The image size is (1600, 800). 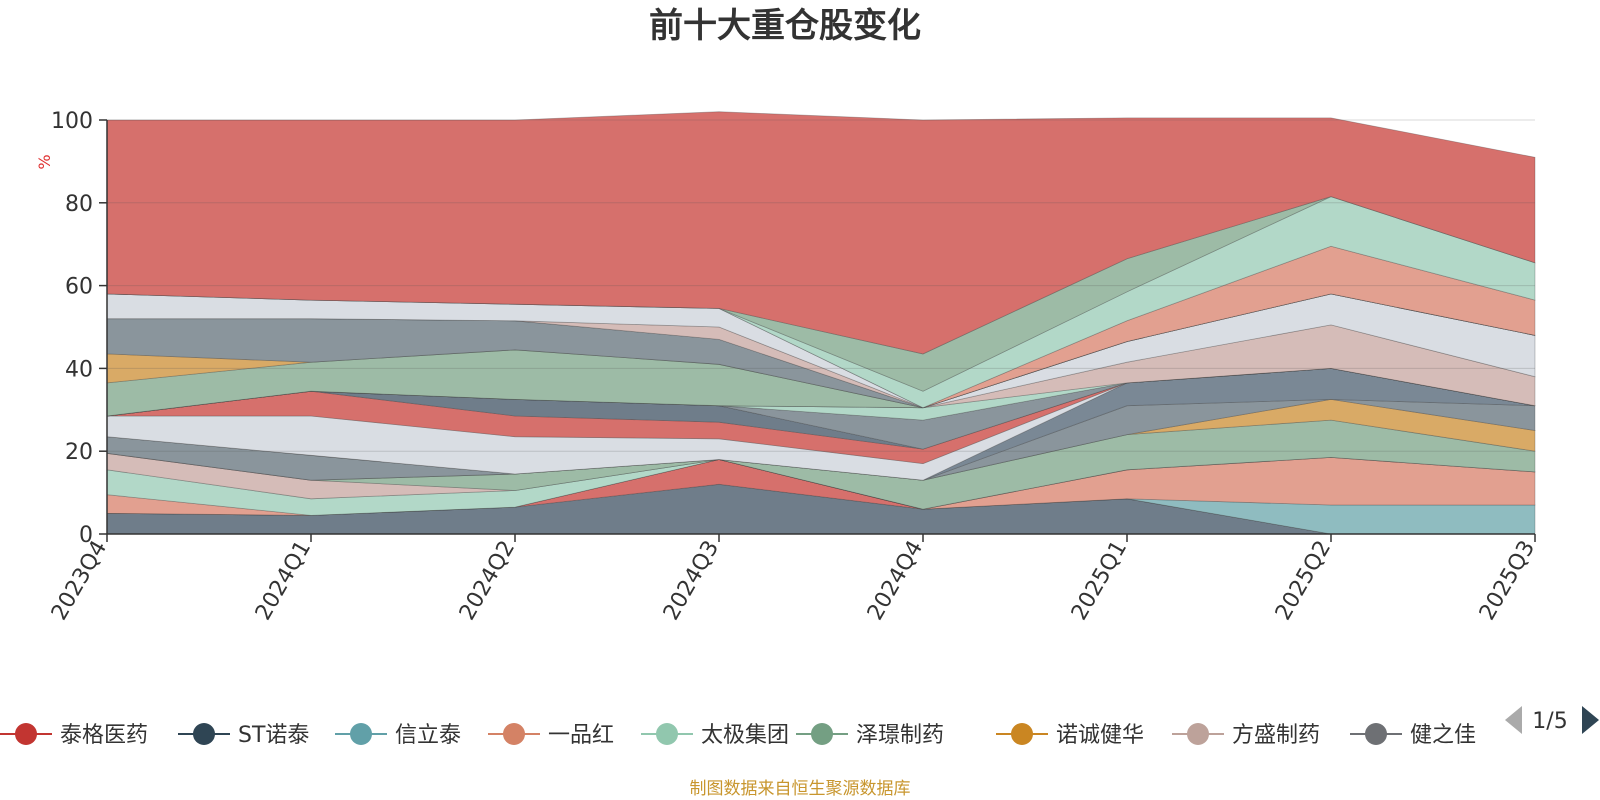 I want to click on legend: 泰格医药 ST诺泰 信立泰 一品红 太极集团 泽璟制药 诺诚健华 方盛制药 健之佳, so click(x=738, y=735).